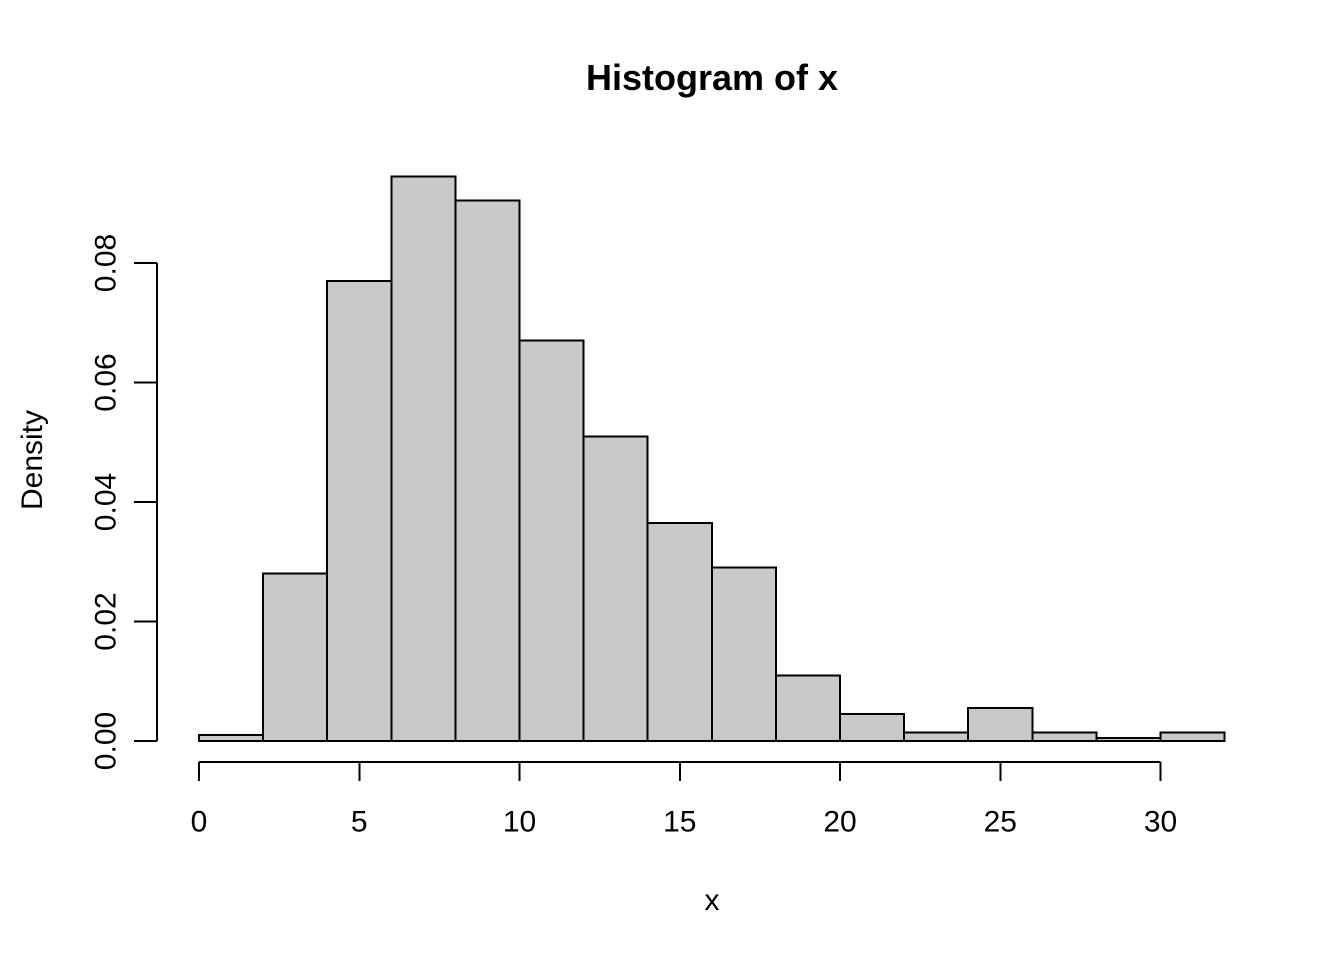 Image resolution: width=1344 pixels, height=960 pixels. What do you see at coordinates (679, 822) in the screenshot?
I see `x-tick-label: 15` at bounding box center [679, 822].